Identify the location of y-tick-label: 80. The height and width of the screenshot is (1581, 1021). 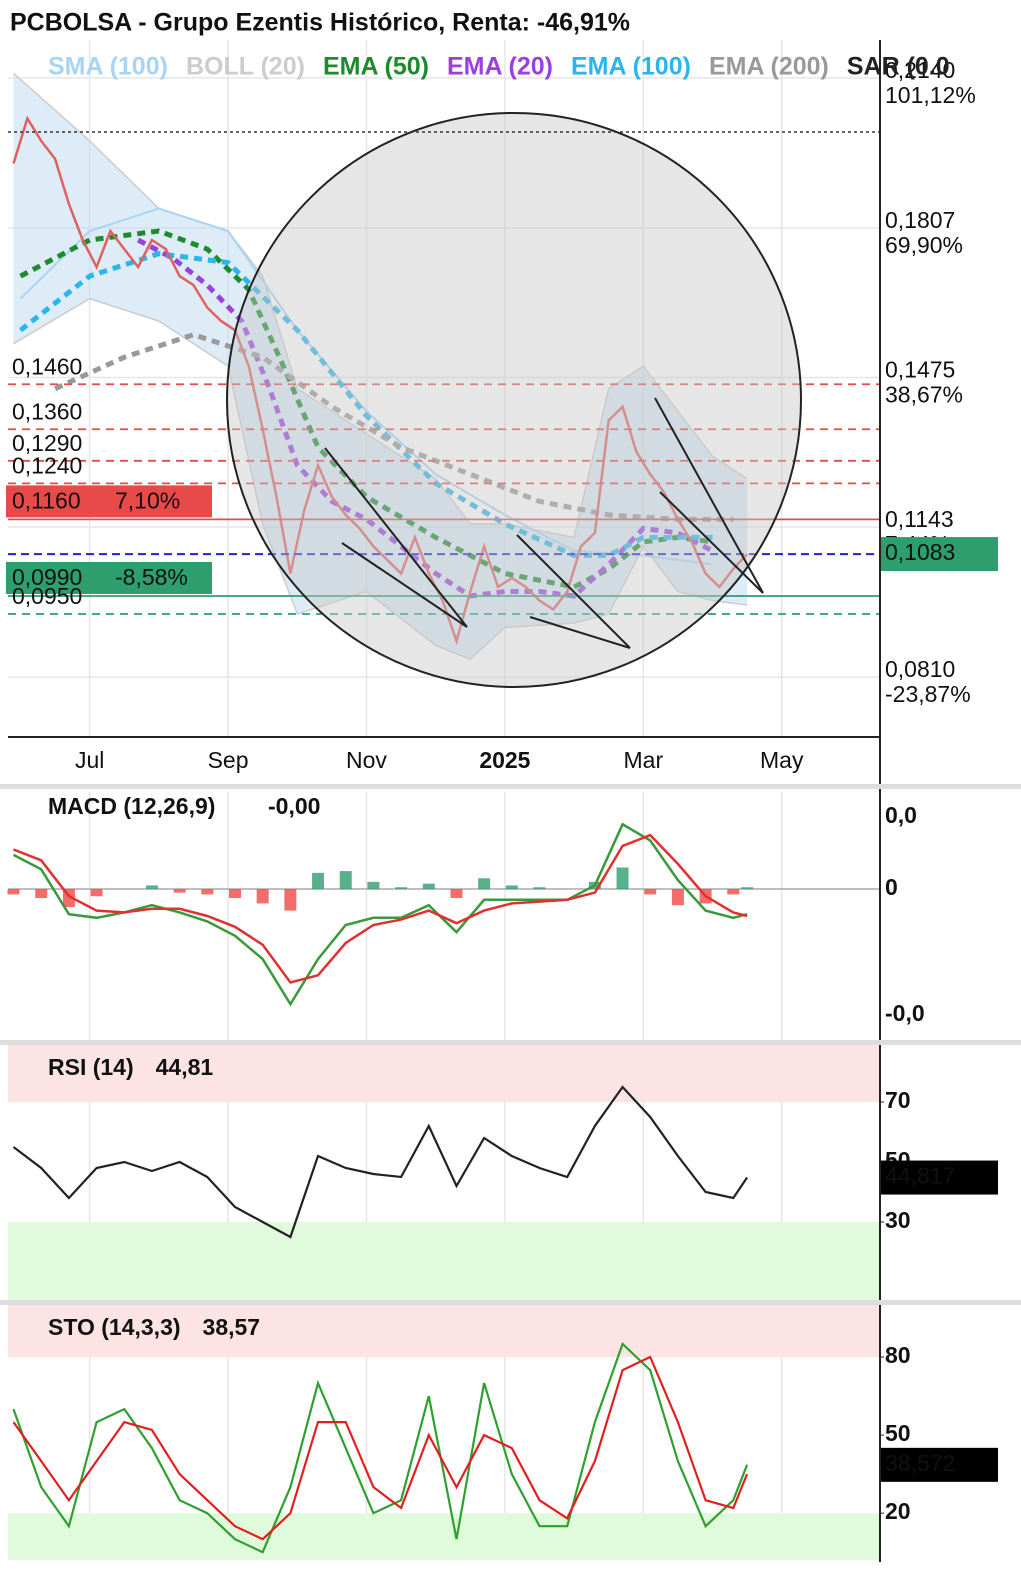
(898, 1355).